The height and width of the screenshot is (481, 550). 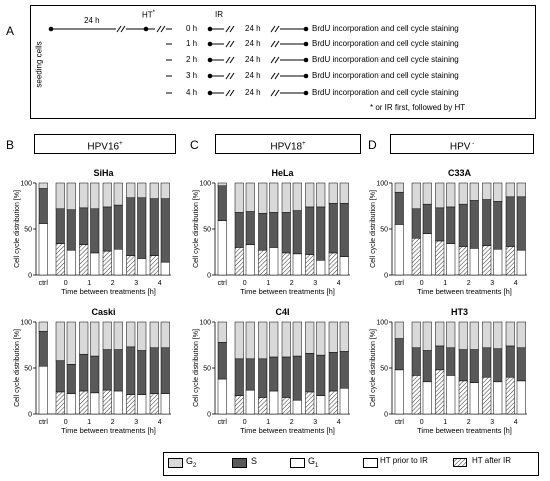 I want to click on group-label-hpv18: HPV18, so click(x=286, y=147).